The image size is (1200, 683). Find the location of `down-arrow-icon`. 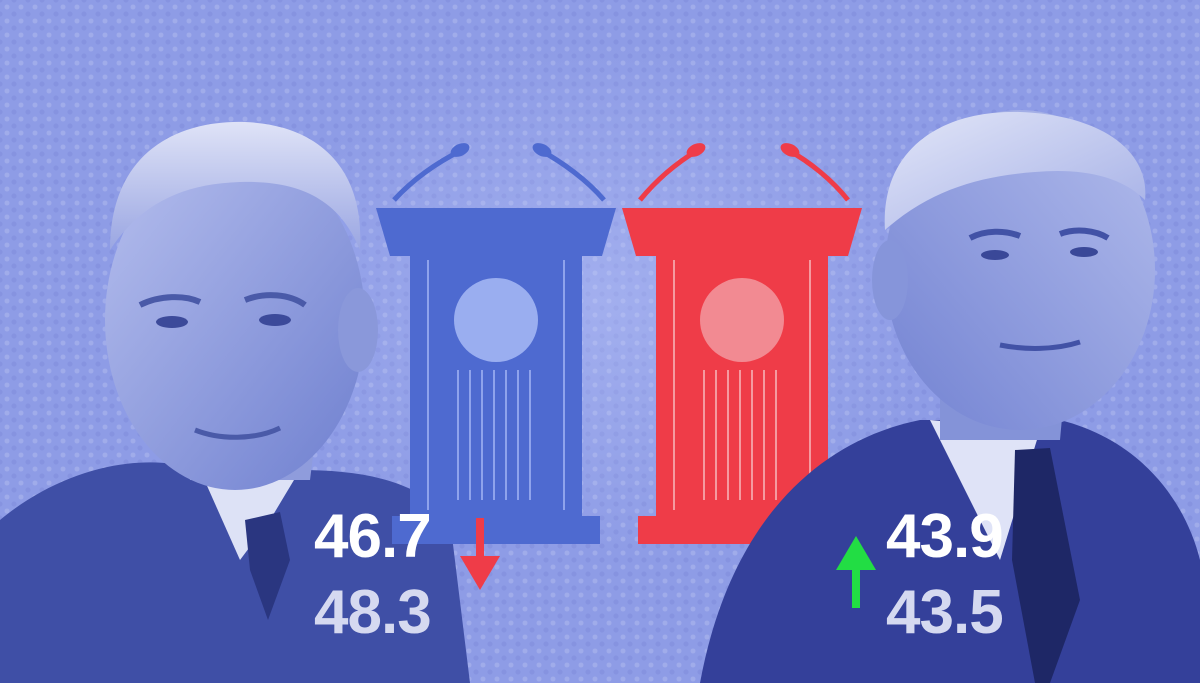

down-arrow-icon is located at coordinates (480, 554).